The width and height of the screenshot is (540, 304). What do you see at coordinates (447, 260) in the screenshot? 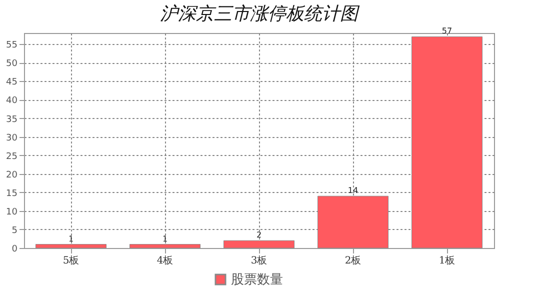
I see `x-tick-label: 1板` at bounding box center [447, 260].